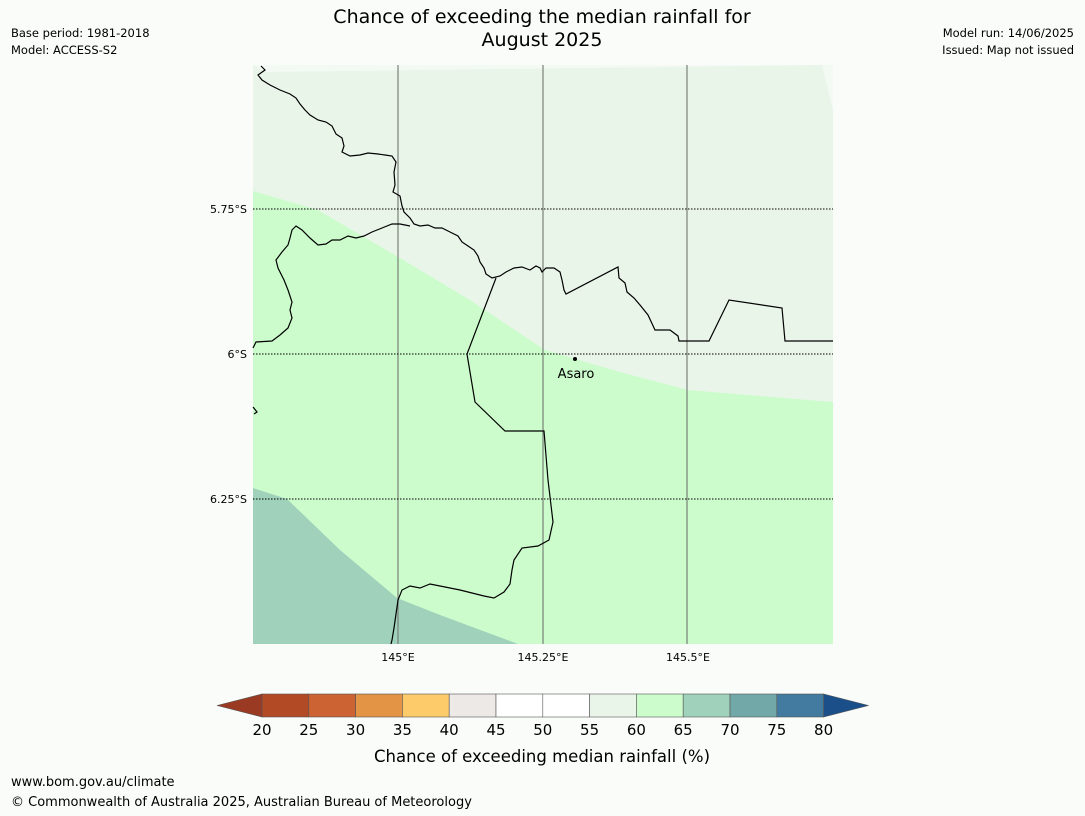 The image size is (1085, 816). I want to click on colorbar-swatches, so click(542, 705).